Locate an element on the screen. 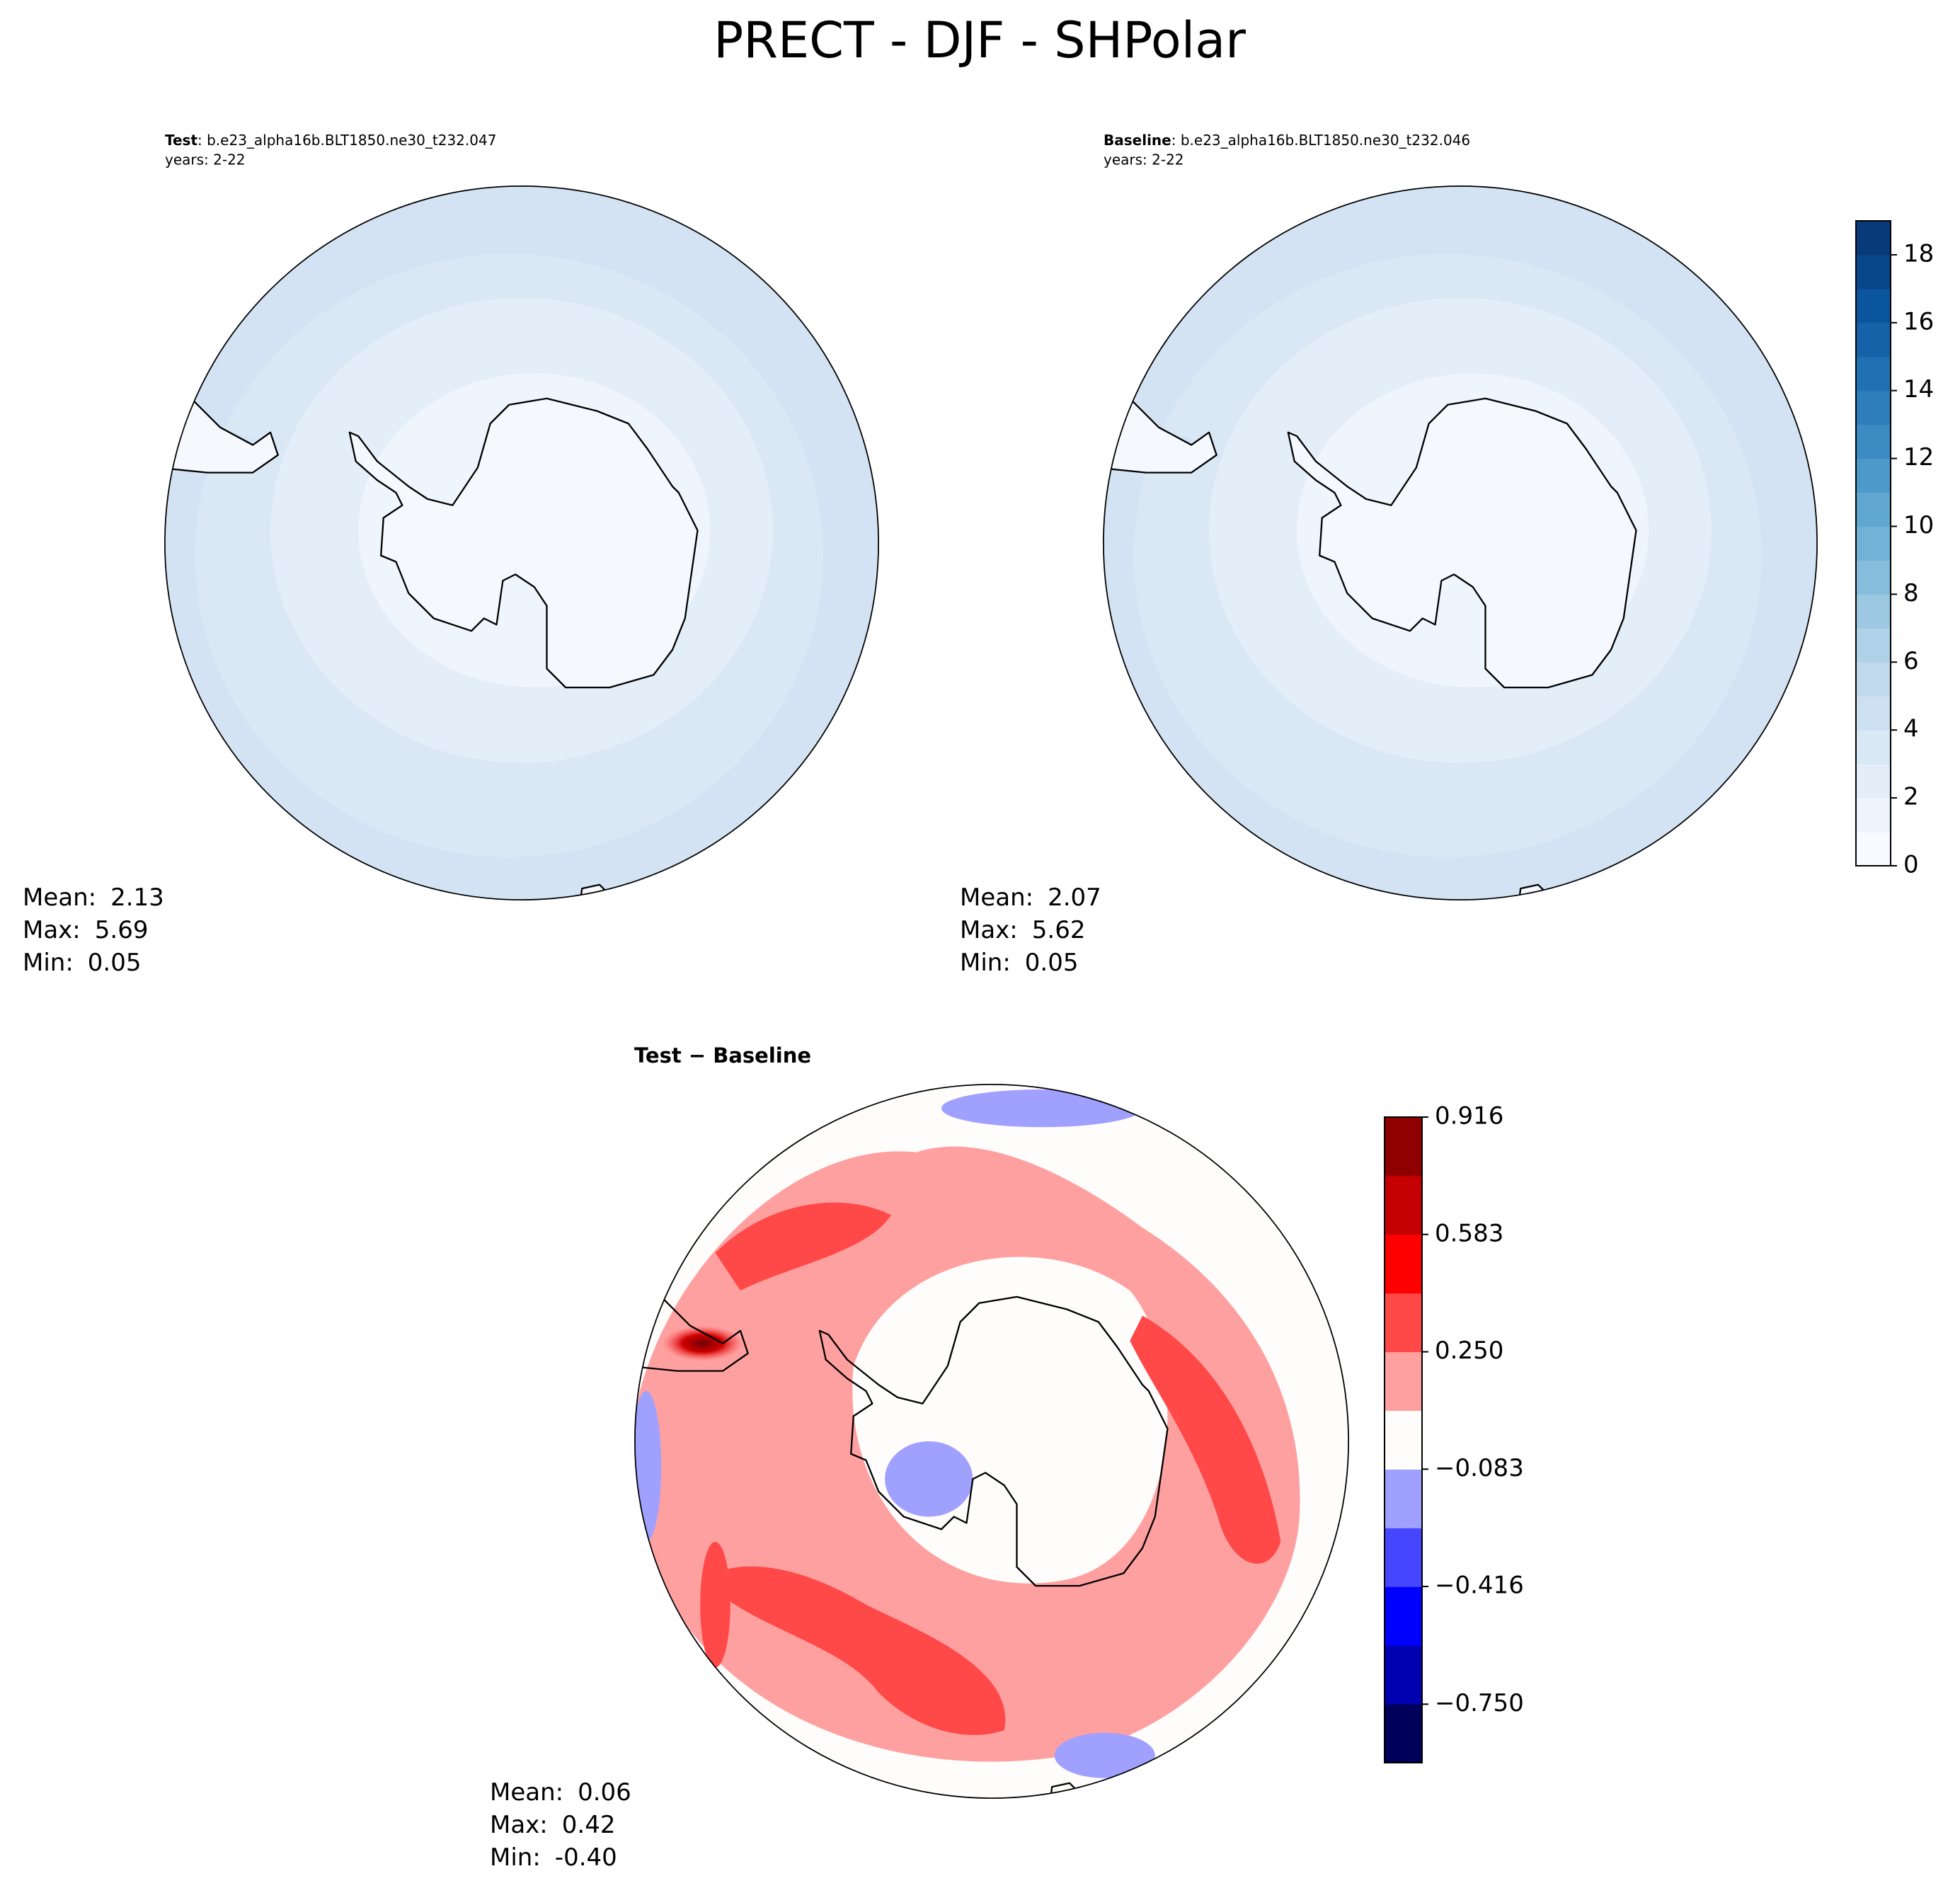 This screenshot has height=1888, width=1960. colorbar-tick-label: 0.583 is located at coordinates (1469, 1233).